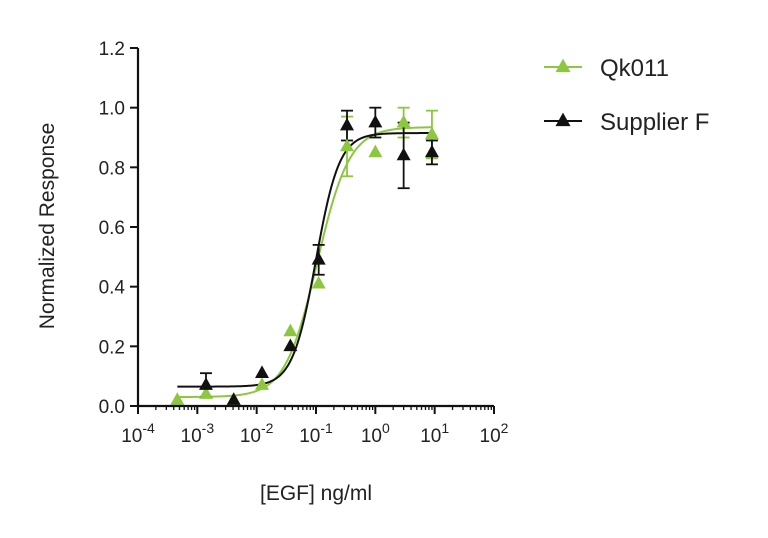 The image size is (768, 538). I want to click on x-tick-exponent: 1, so click(445, 428).